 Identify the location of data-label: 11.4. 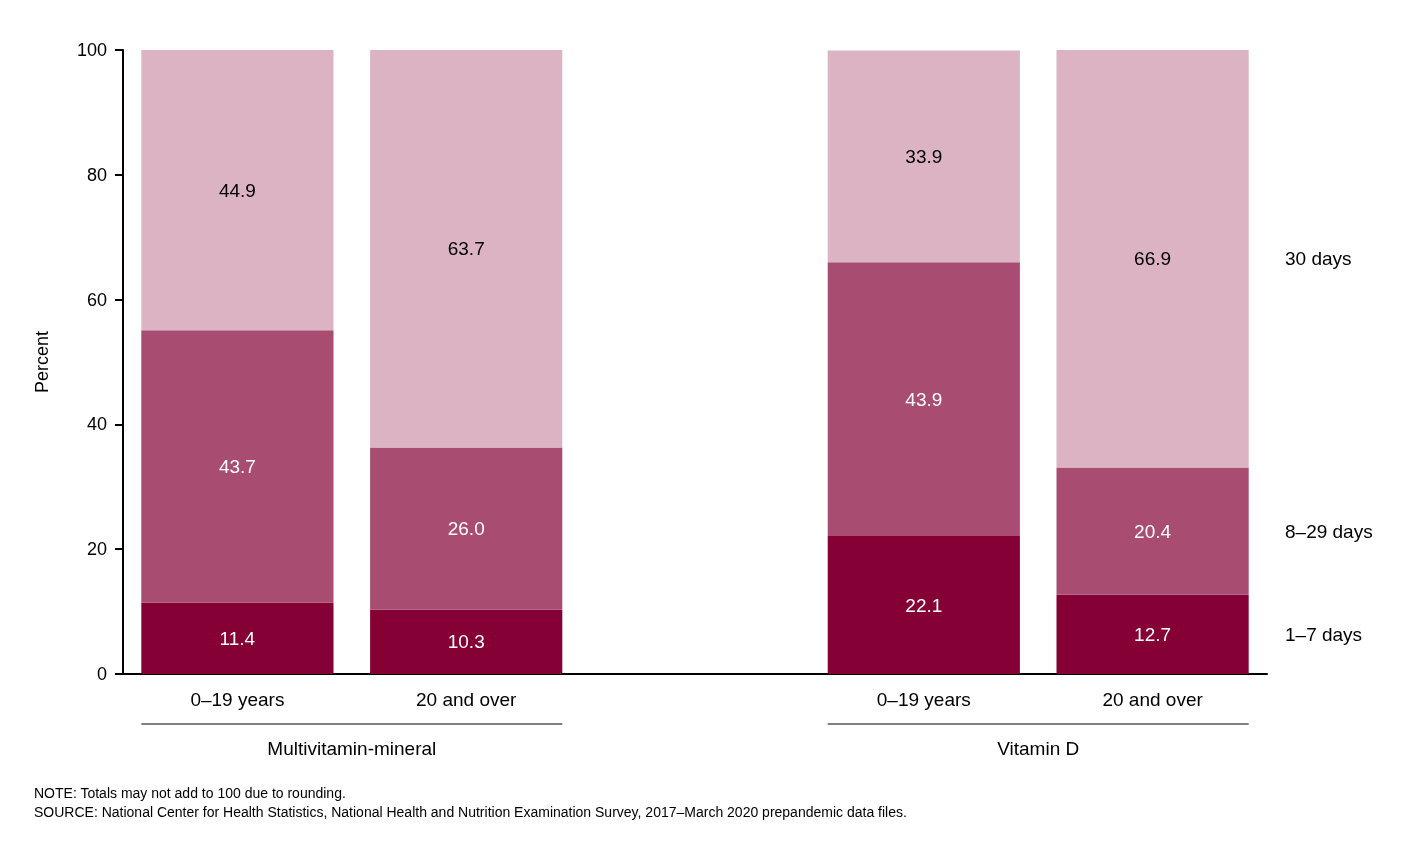
(237, 638).